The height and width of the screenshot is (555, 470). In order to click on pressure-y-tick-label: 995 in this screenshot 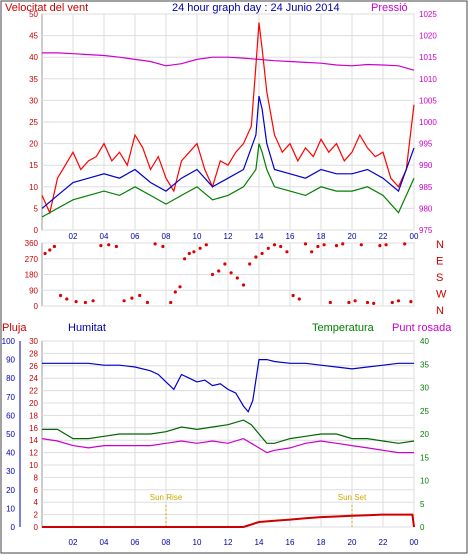, I will do `click(426, 144)`.